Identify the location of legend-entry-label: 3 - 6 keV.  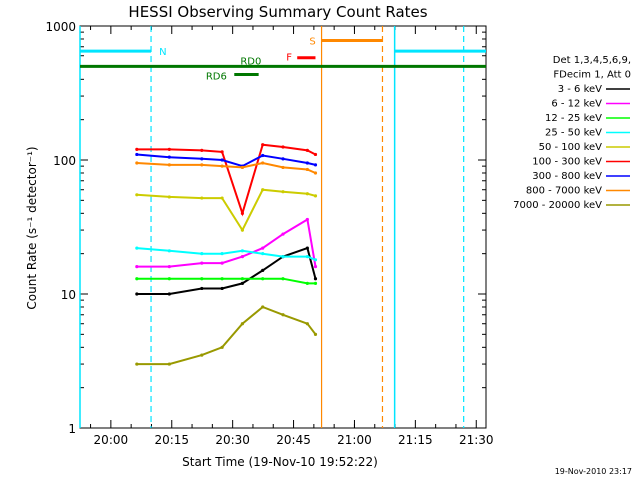
(580, 89).